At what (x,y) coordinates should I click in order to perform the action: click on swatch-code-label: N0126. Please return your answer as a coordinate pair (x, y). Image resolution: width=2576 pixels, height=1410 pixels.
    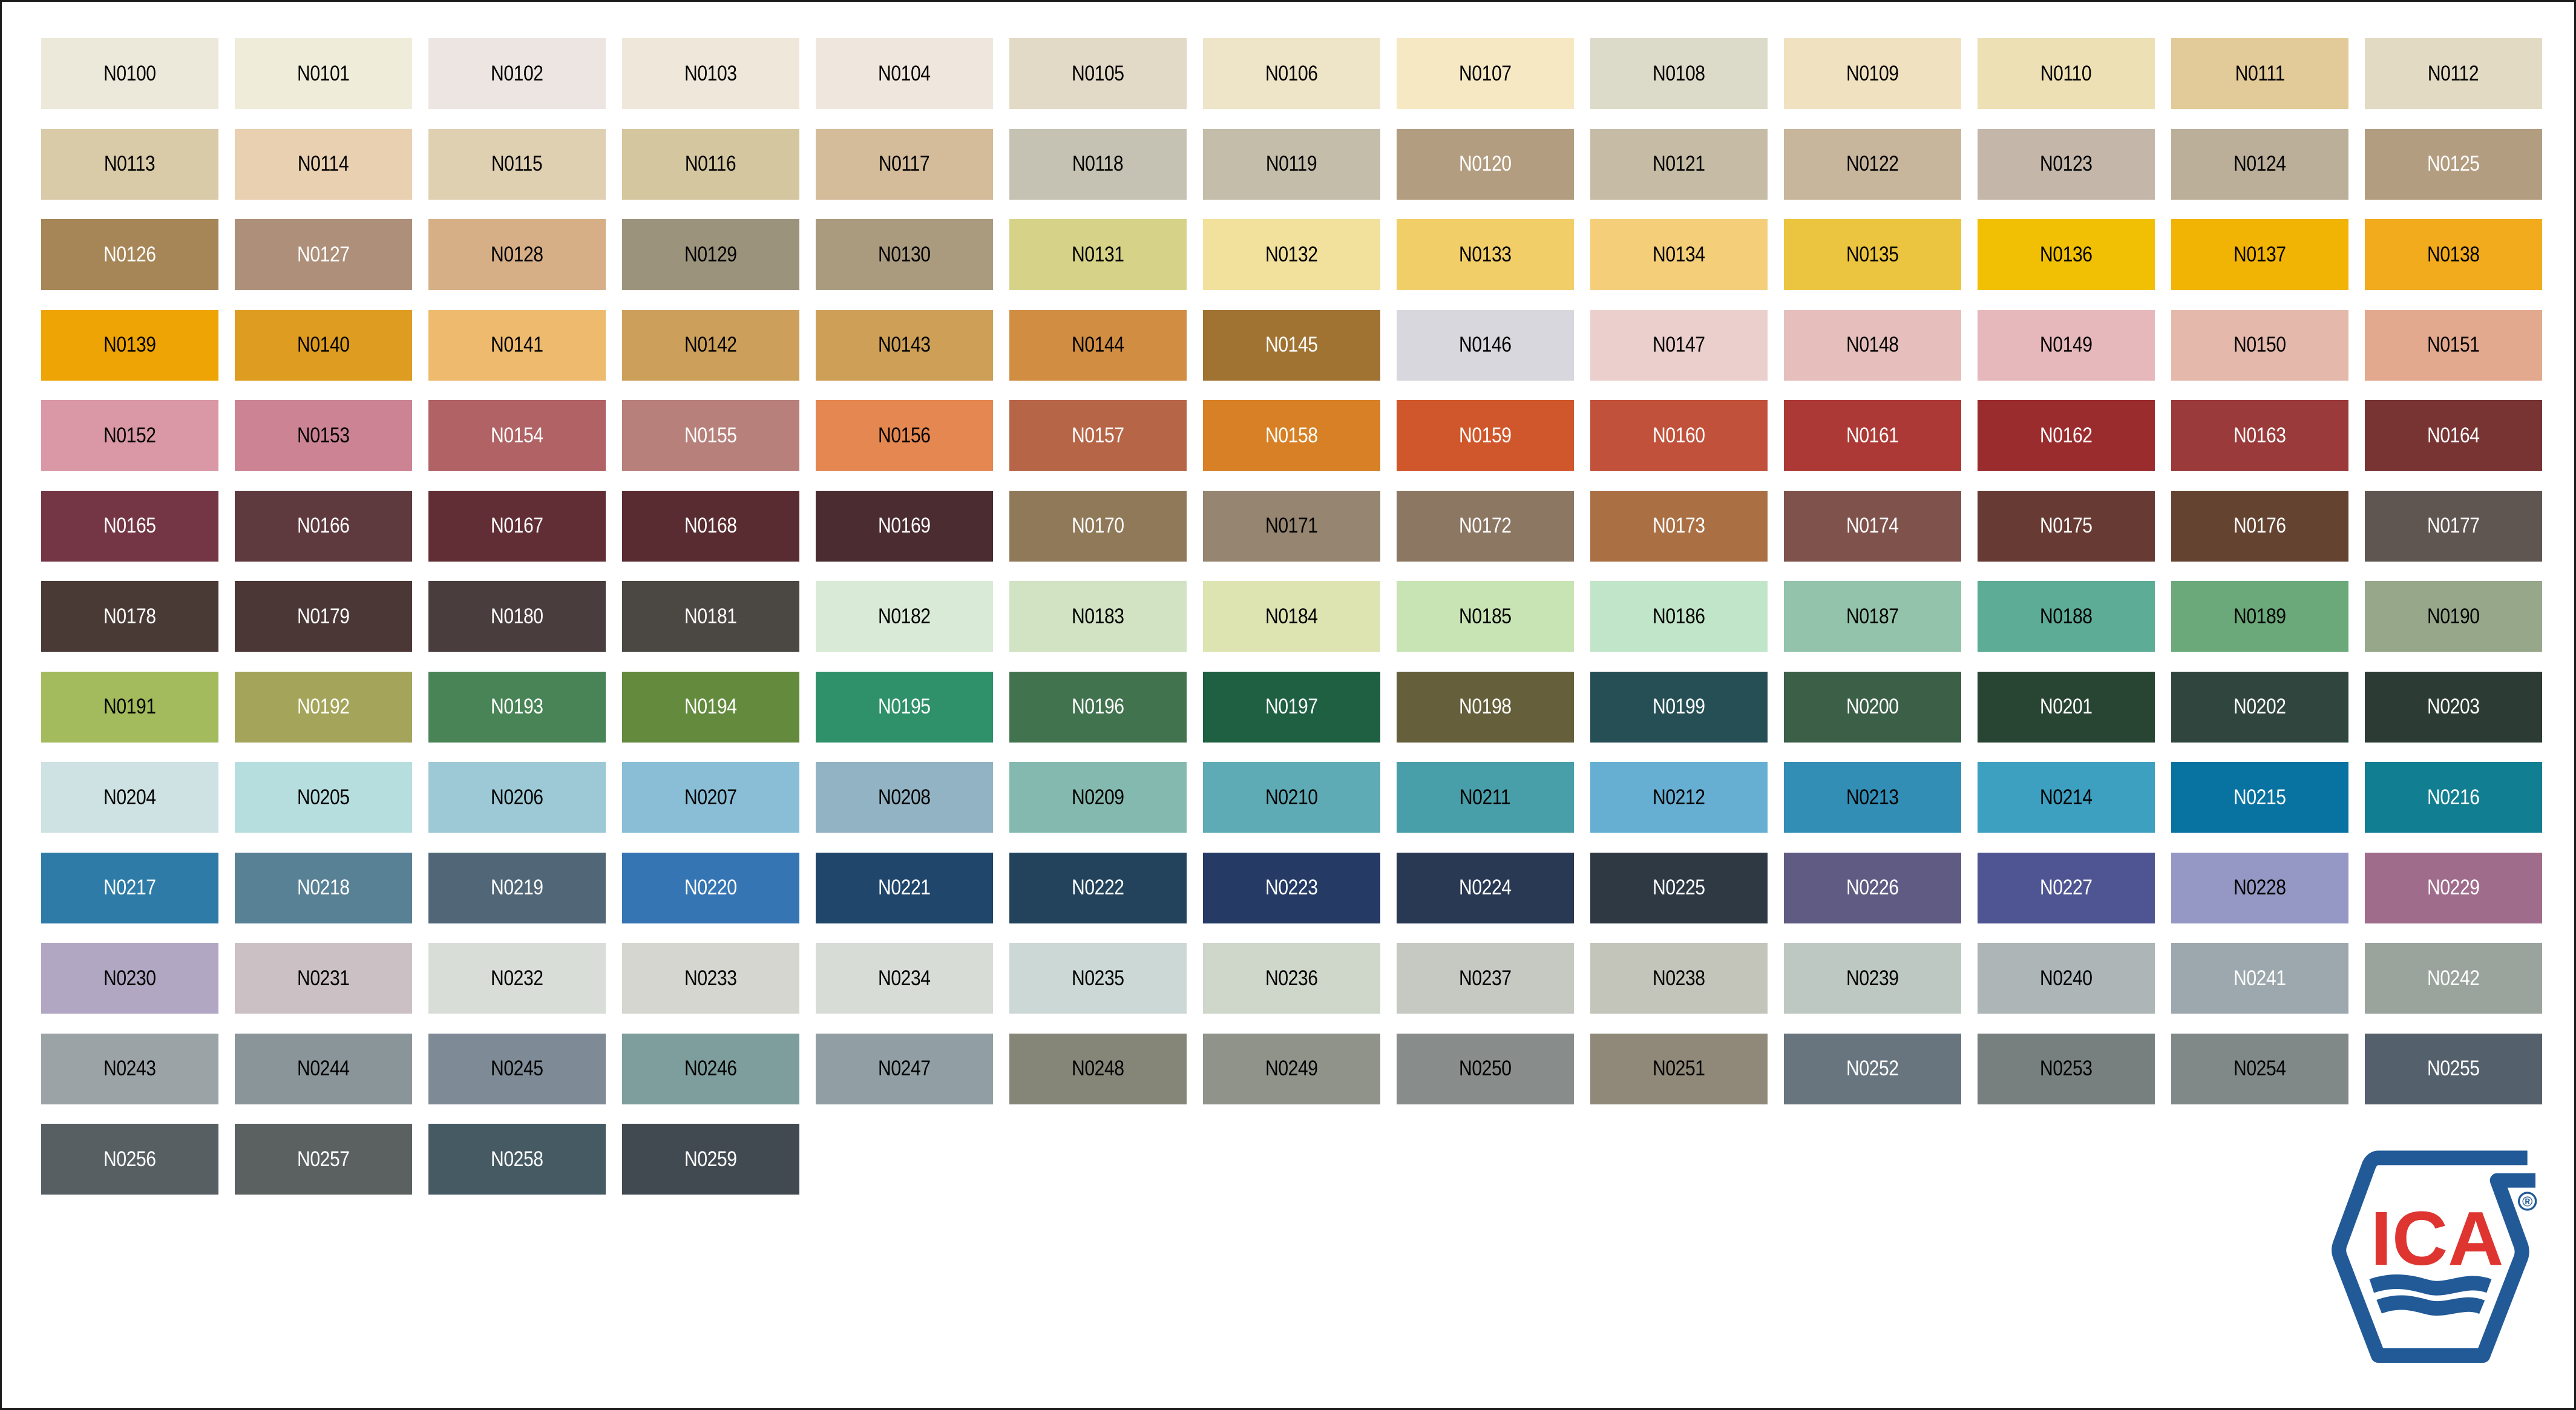
    Looking at the image, I should click on (129, 254).